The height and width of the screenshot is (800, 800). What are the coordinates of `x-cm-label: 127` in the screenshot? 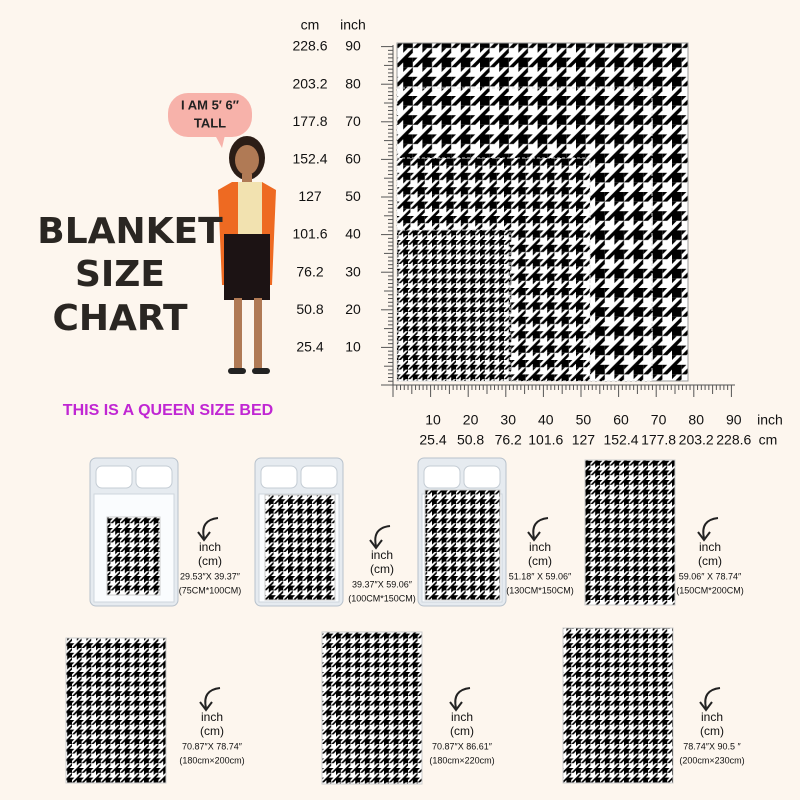 It's located at (584, 440).